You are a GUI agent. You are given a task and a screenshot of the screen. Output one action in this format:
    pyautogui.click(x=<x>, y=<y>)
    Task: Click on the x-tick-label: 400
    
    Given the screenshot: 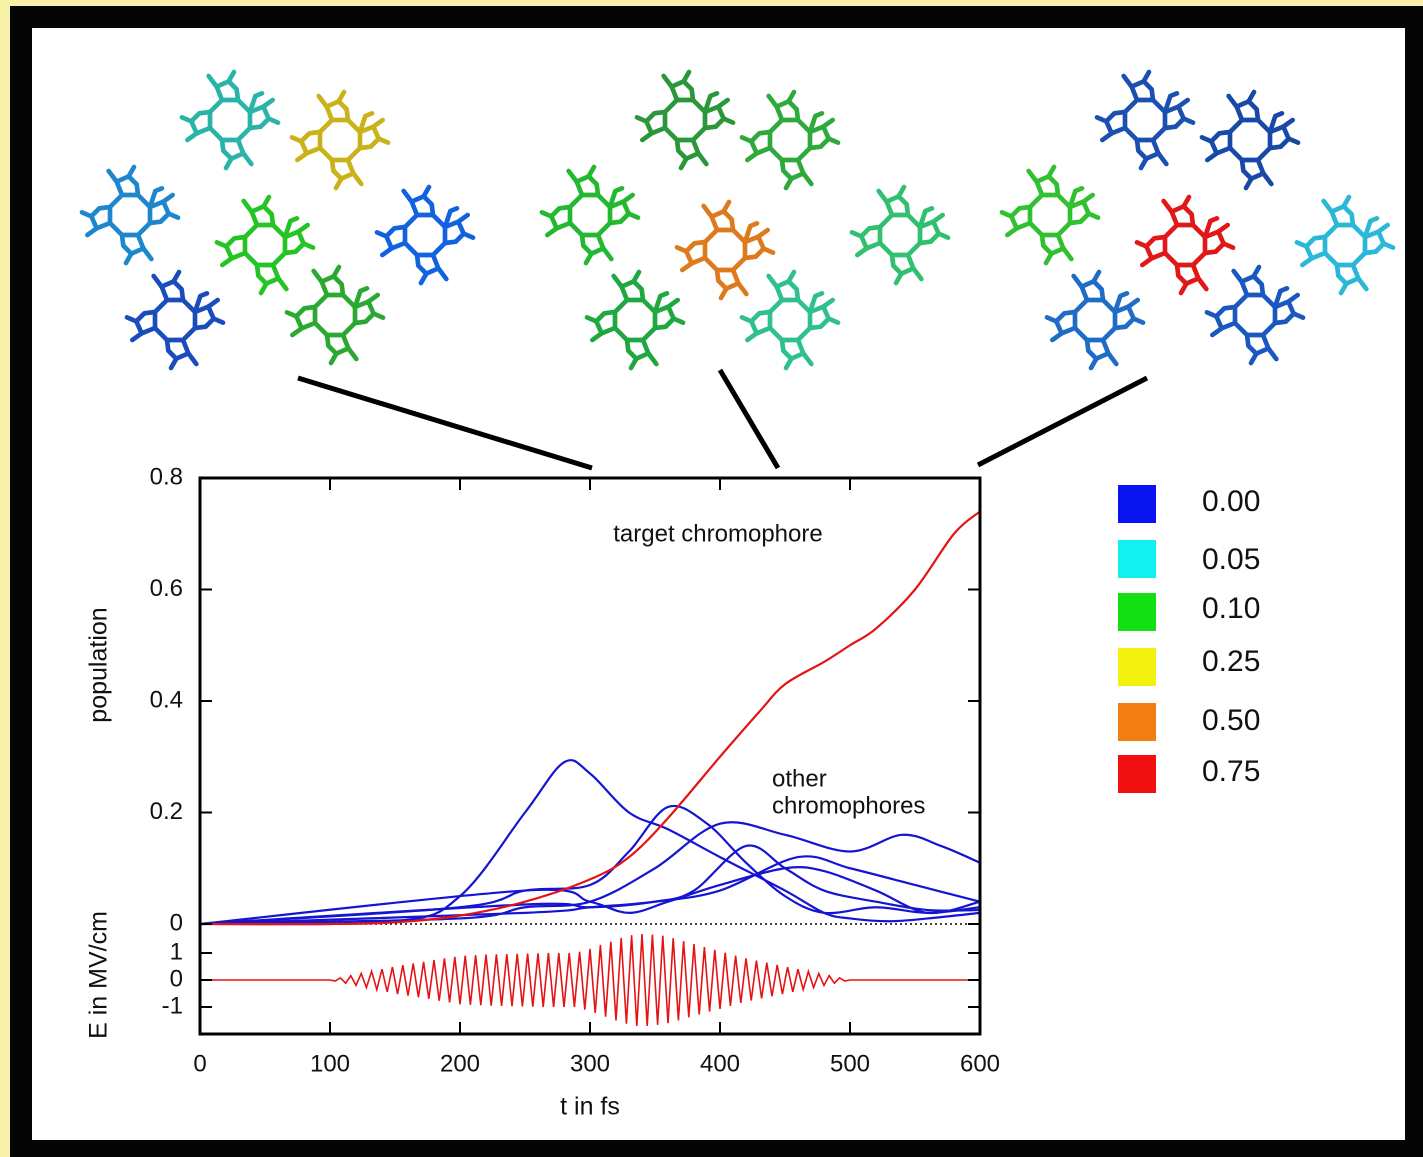 What is the action you would take?
    pyautogui.click(x=720, y=1063)
    